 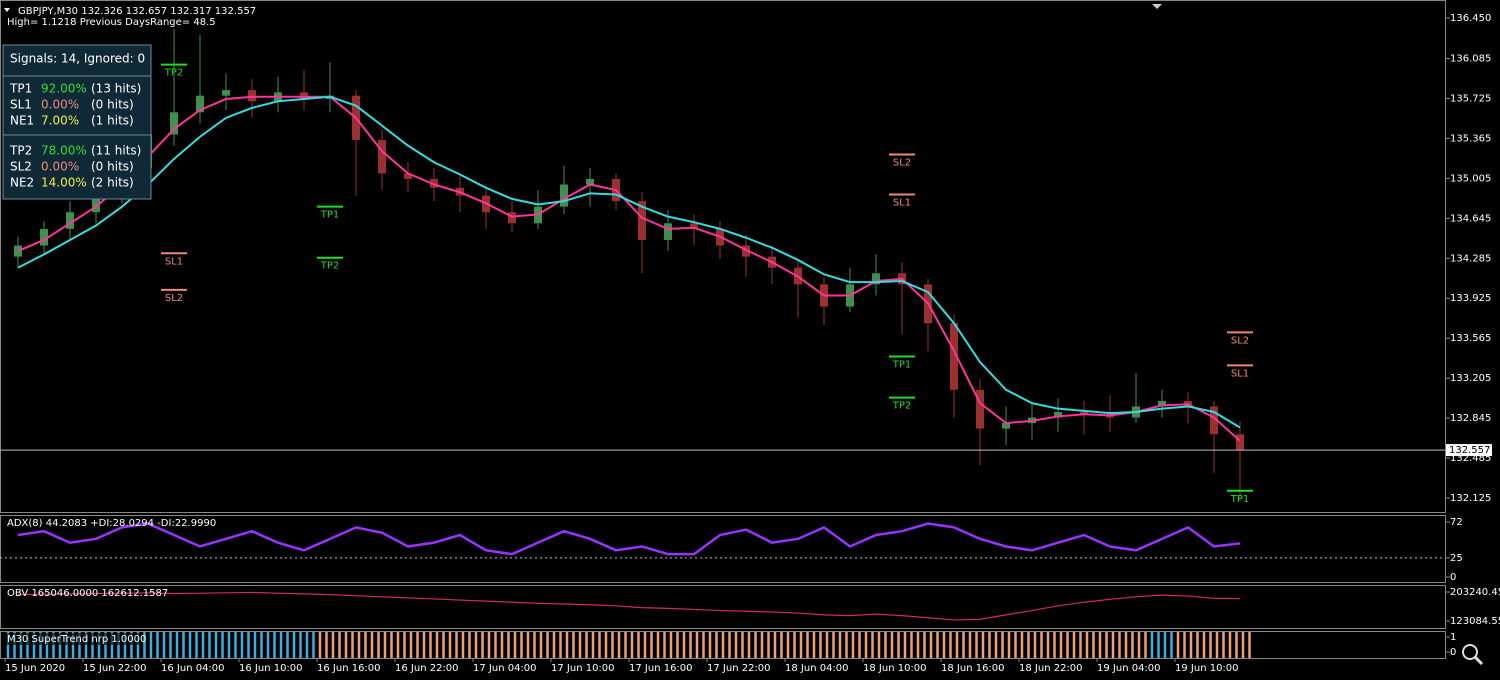 I want to click on panel-title: Signals: 14, Ignored: 0, so click(x=77, y=59).